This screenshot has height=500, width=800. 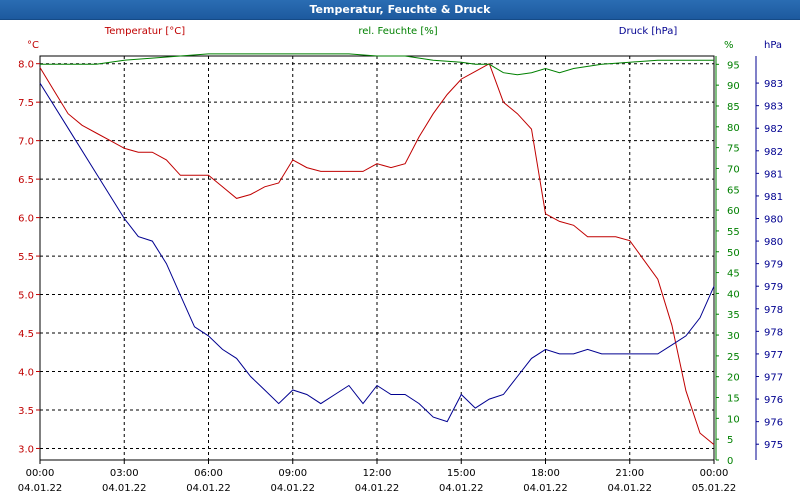 I want to click on temperature-tick-label: 6.5, so click(x=26, y=180).